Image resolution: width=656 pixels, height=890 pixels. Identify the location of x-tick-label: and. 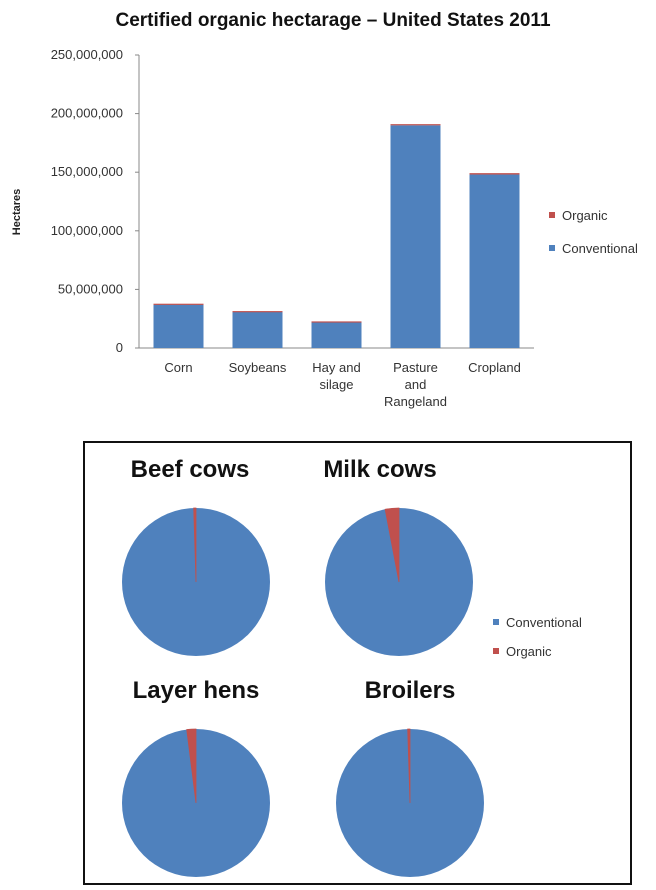
(416, 384).